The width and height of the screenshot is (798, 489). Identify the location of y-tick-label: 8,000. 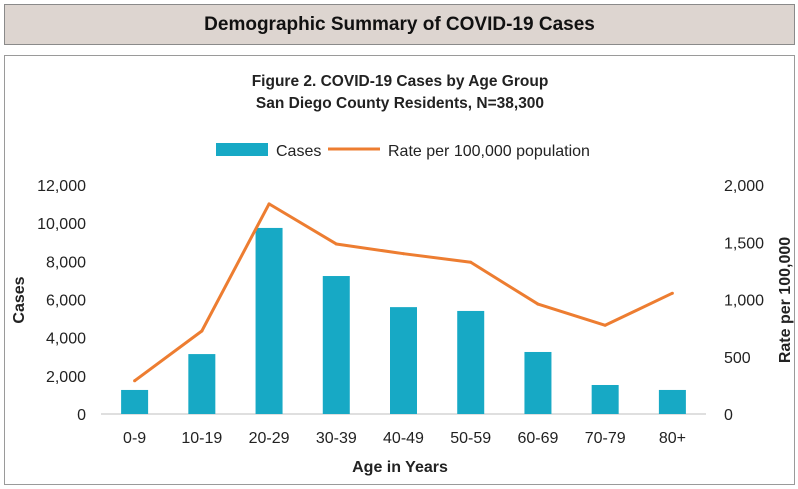
(66, 262).